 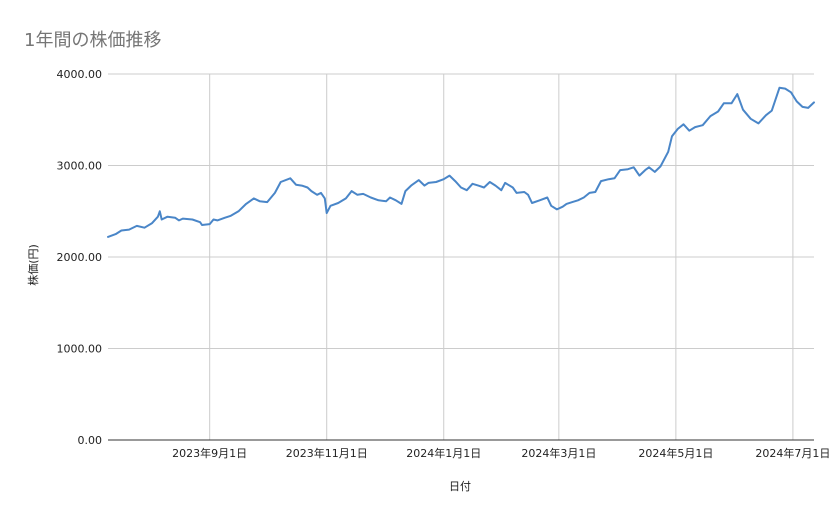 What do you see at coordinates (675, 453) in the screenshot?
I see `x-tick-label: 2024年5月1日` at bounding box center [675, 453].